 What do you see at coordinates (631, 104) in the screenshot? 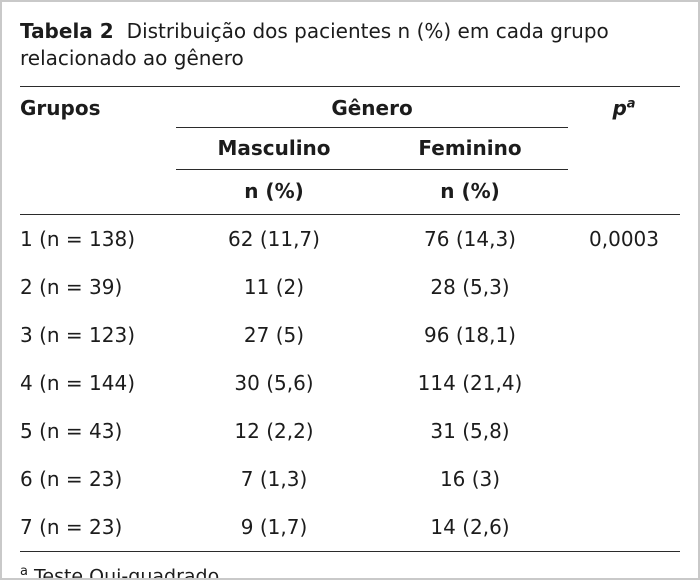
I see `p-superscript: a` at bounding box center [631, 104].